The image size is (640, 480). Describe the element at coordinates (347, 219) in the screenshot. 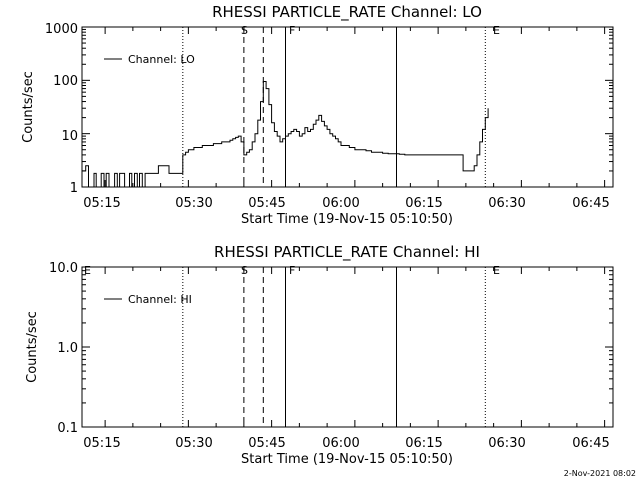

I see `top-x-axis-label: Start Time (19-Nov-15 05:10:50)` at that location.